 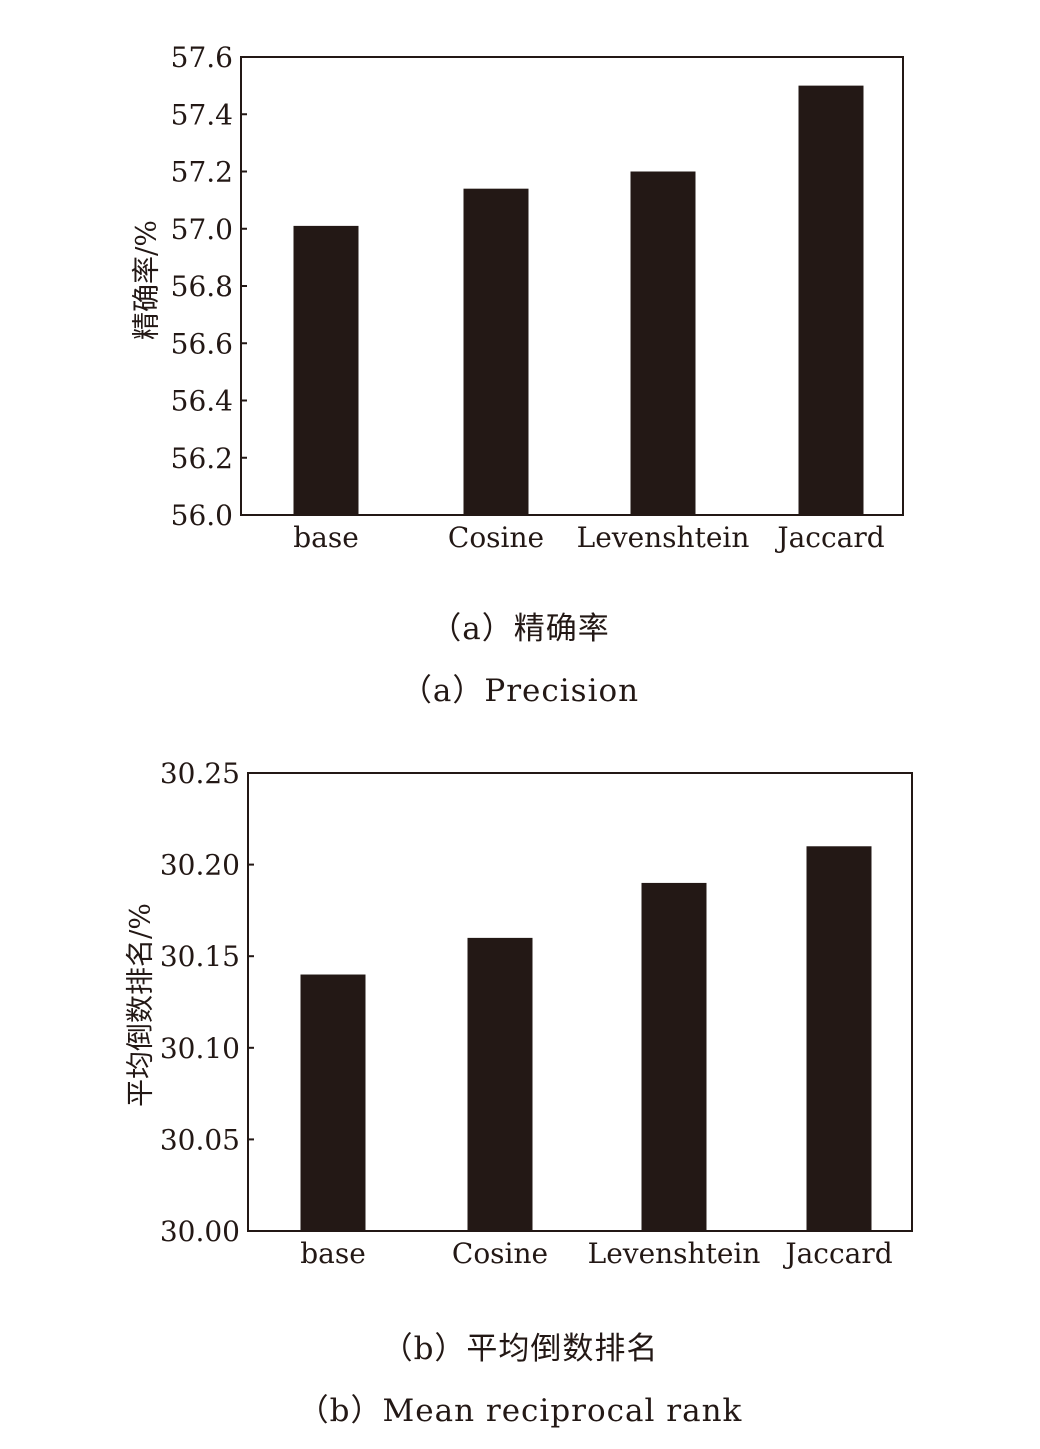 What do you see at coordinates (520, 1411) in the screenshot?
I see `caption-b-en: （b）Mean reciprocal rank` at bounding box center [520, 1411].